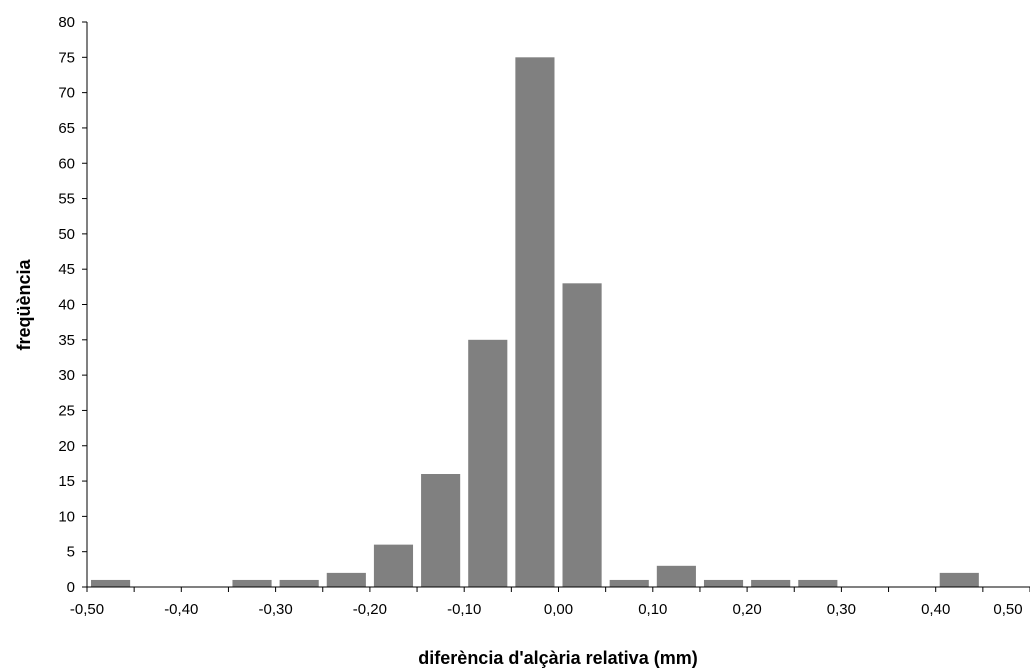 Image resolution: width=1030 pixels, height=671 pixels. Describe the element at coordinates (66, 340) in the screenshot. I see `y-tick-label: 35` at that location.